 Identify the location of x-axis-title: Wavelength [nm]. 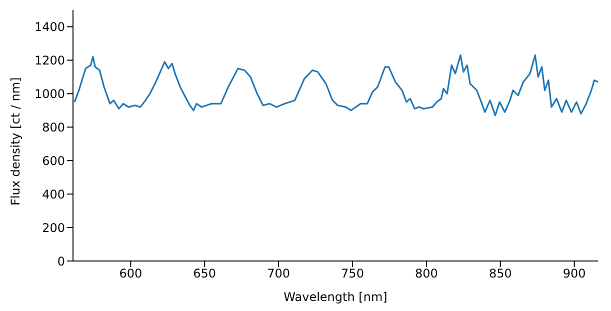
(336, 297).